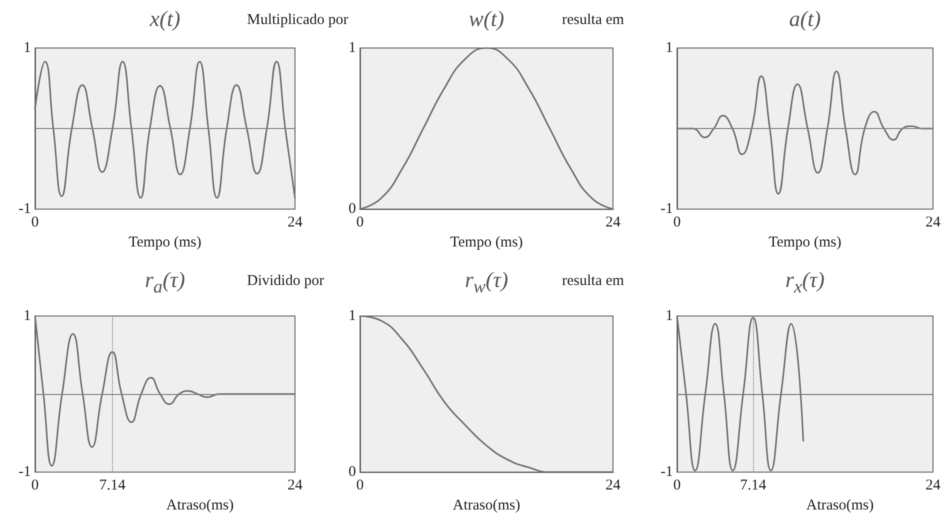  I want to click on chart-title: a(t), so click(805, 19).